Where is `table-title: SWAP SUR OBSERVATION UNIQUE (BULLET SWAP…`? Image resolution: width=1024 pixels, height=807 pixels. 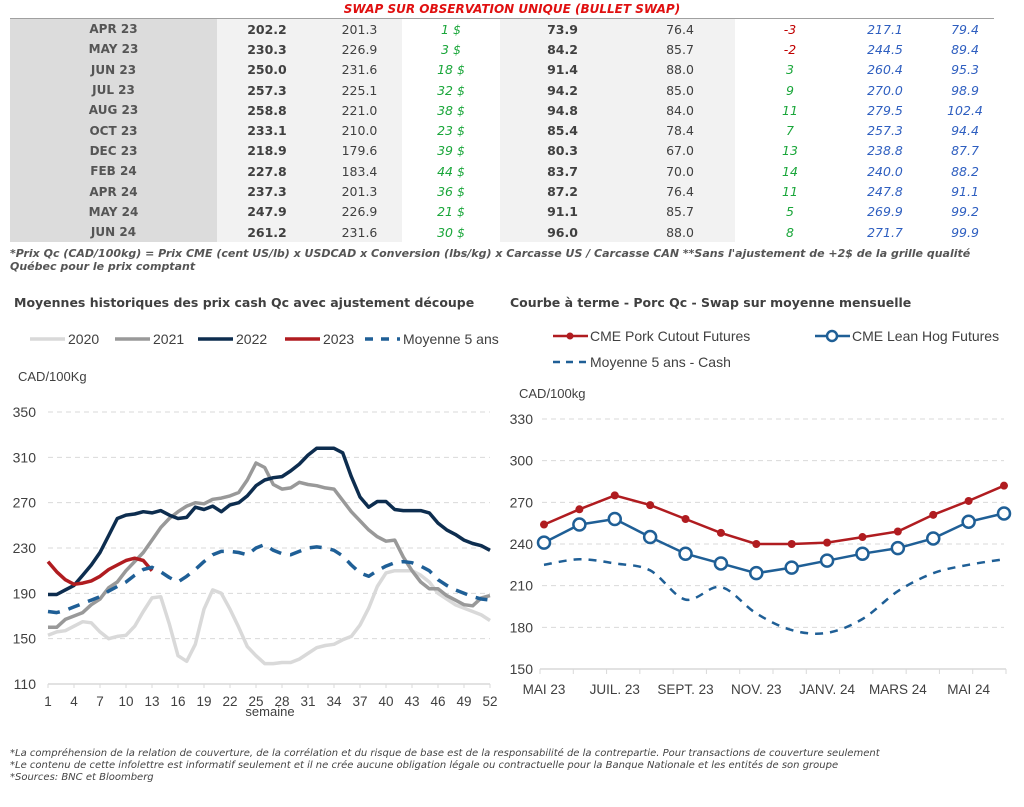
table-title: SWAP SUR OBSERVATION UNIQUE (BULLET SWAP… is located at coordinates (512, 9).